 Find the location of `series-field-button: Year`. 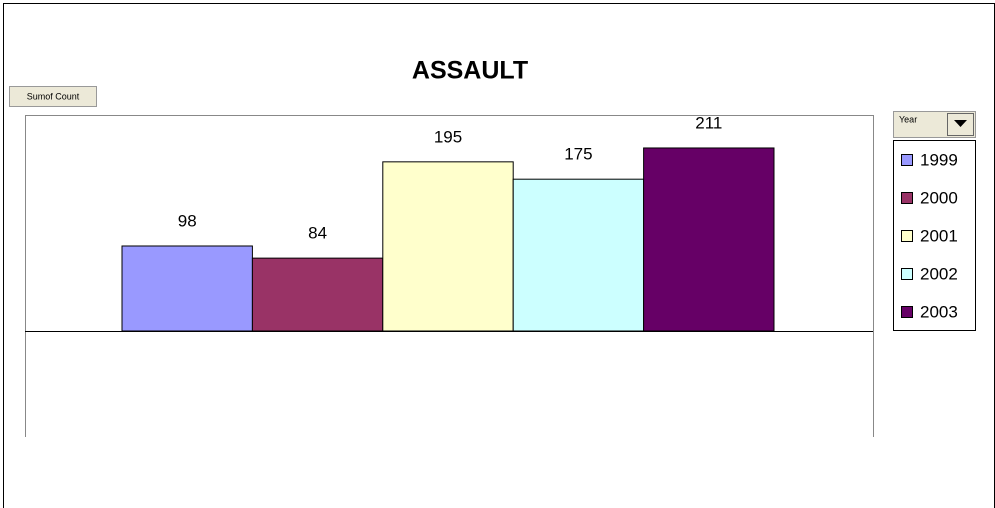

series-field-button: Year is located at coordinates (934, 124).